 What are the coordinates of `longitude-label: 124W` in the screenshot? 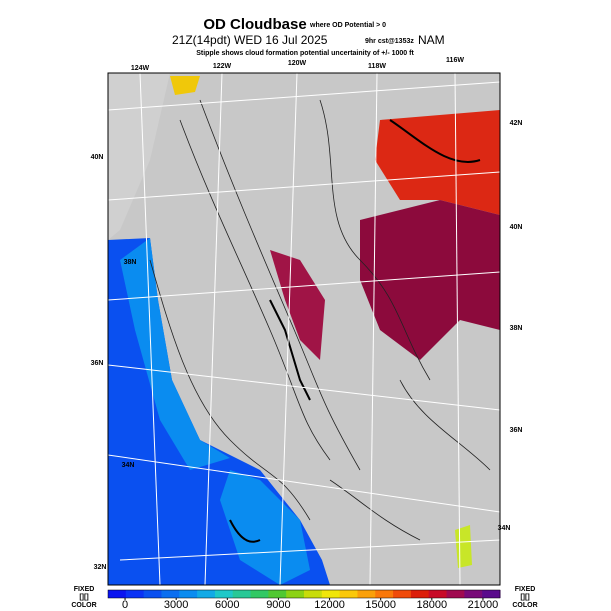 It's located at (140, 68).